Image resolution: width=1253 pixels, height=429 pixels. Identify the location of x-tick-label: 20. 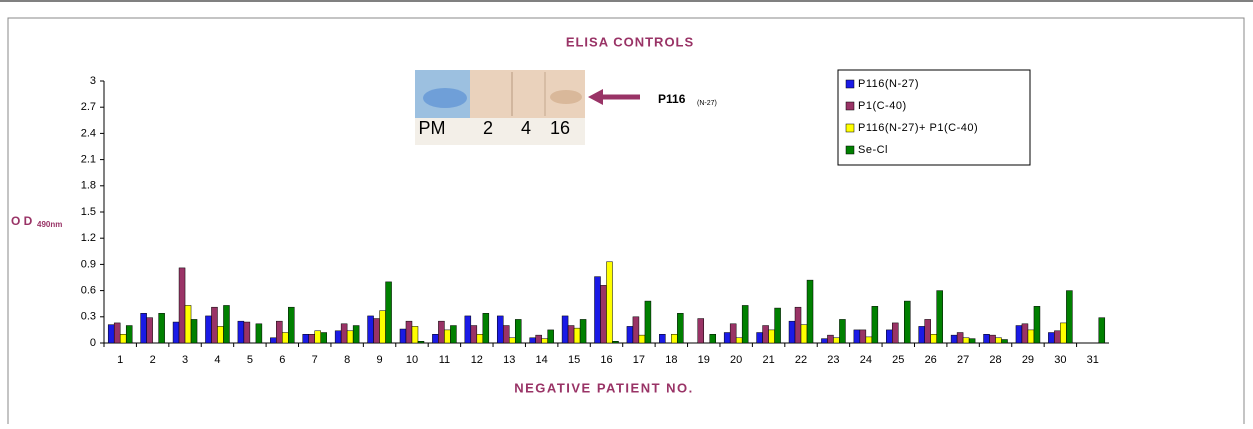
(736, 360).